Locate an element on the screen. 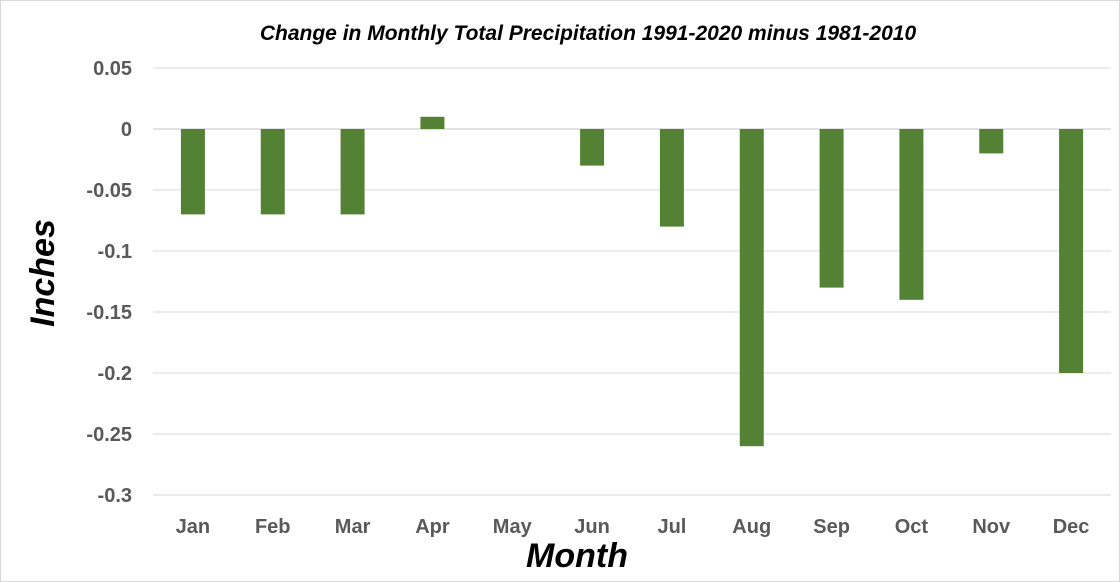  x-tick-label: Nov is located at coordinates (991, 527).